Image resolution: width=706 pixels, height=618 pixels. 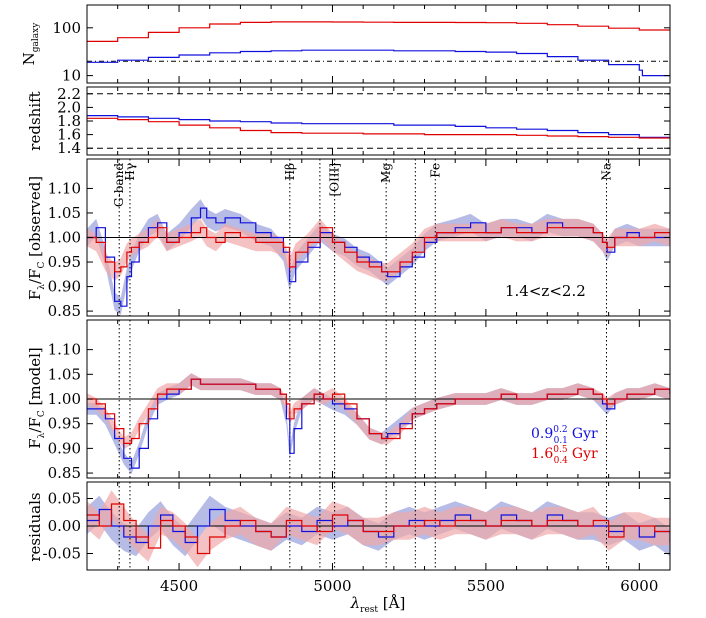 I want to click on y-tick-label: 2.2, so click(x=69, y=94).